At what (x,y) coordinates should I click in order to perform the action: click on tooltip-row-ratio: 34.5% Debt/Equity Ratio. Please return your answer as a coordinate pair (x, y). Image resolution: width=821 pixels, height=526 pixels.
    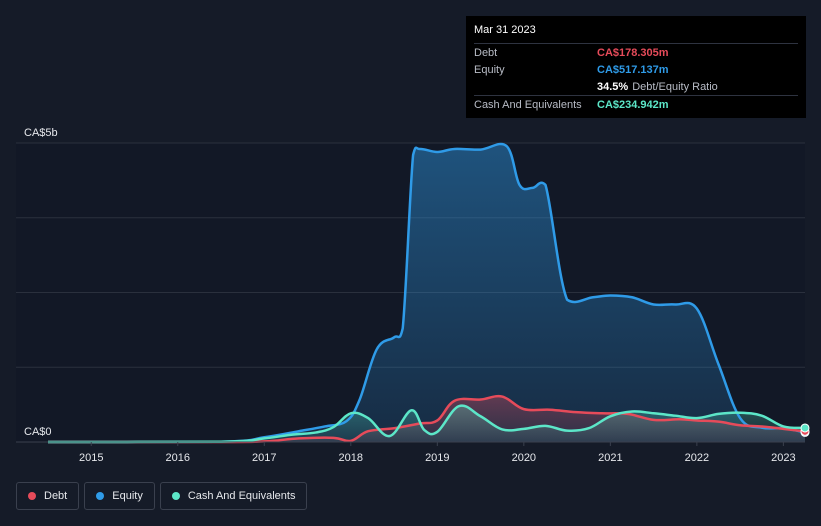
    Looking at the image, I should click on (636, 86).